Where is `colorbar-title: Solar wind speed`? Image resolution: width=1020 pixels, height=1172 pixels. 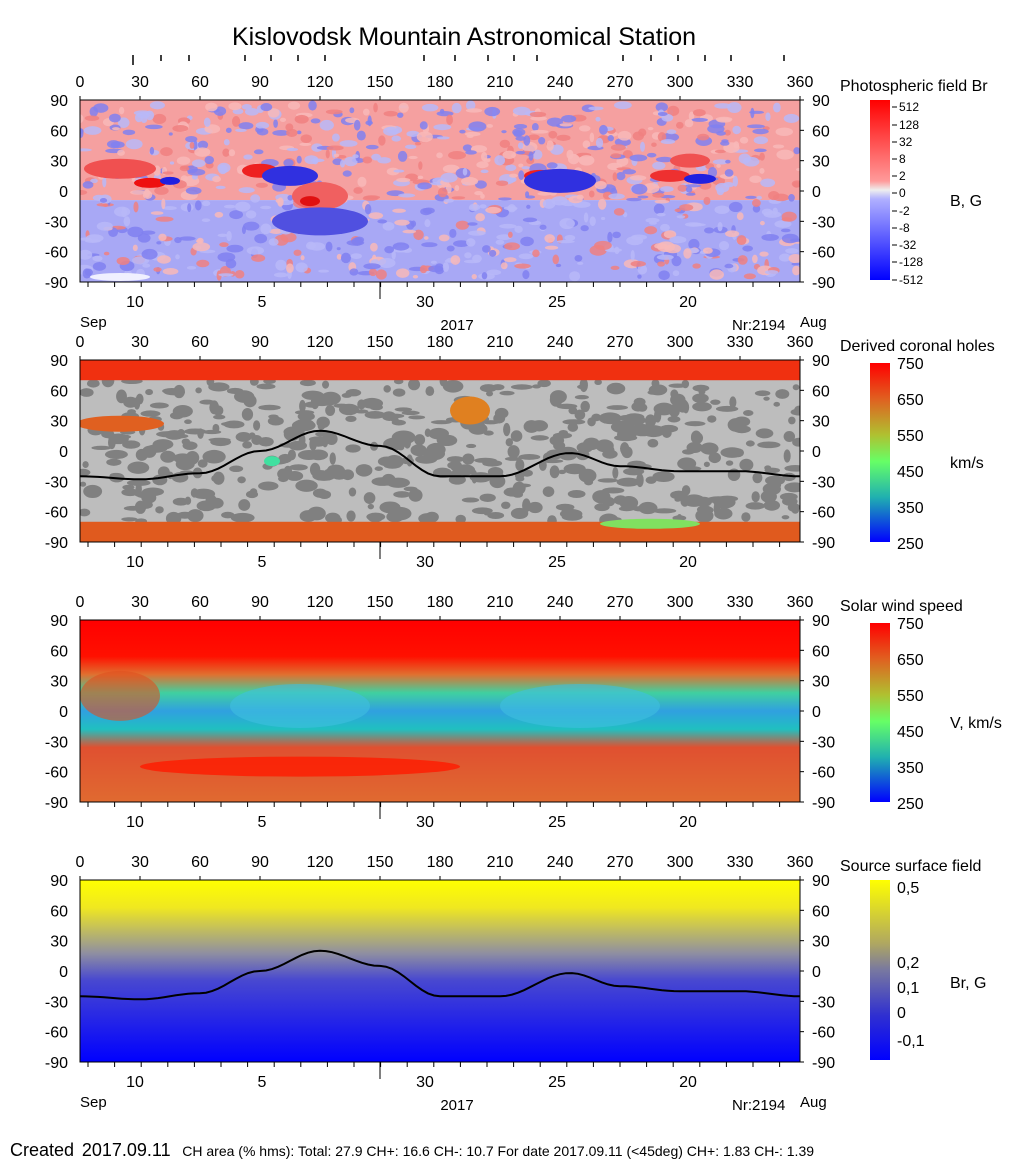
colorbar-title: Solar wind speed is located at coordinates (901, 606).